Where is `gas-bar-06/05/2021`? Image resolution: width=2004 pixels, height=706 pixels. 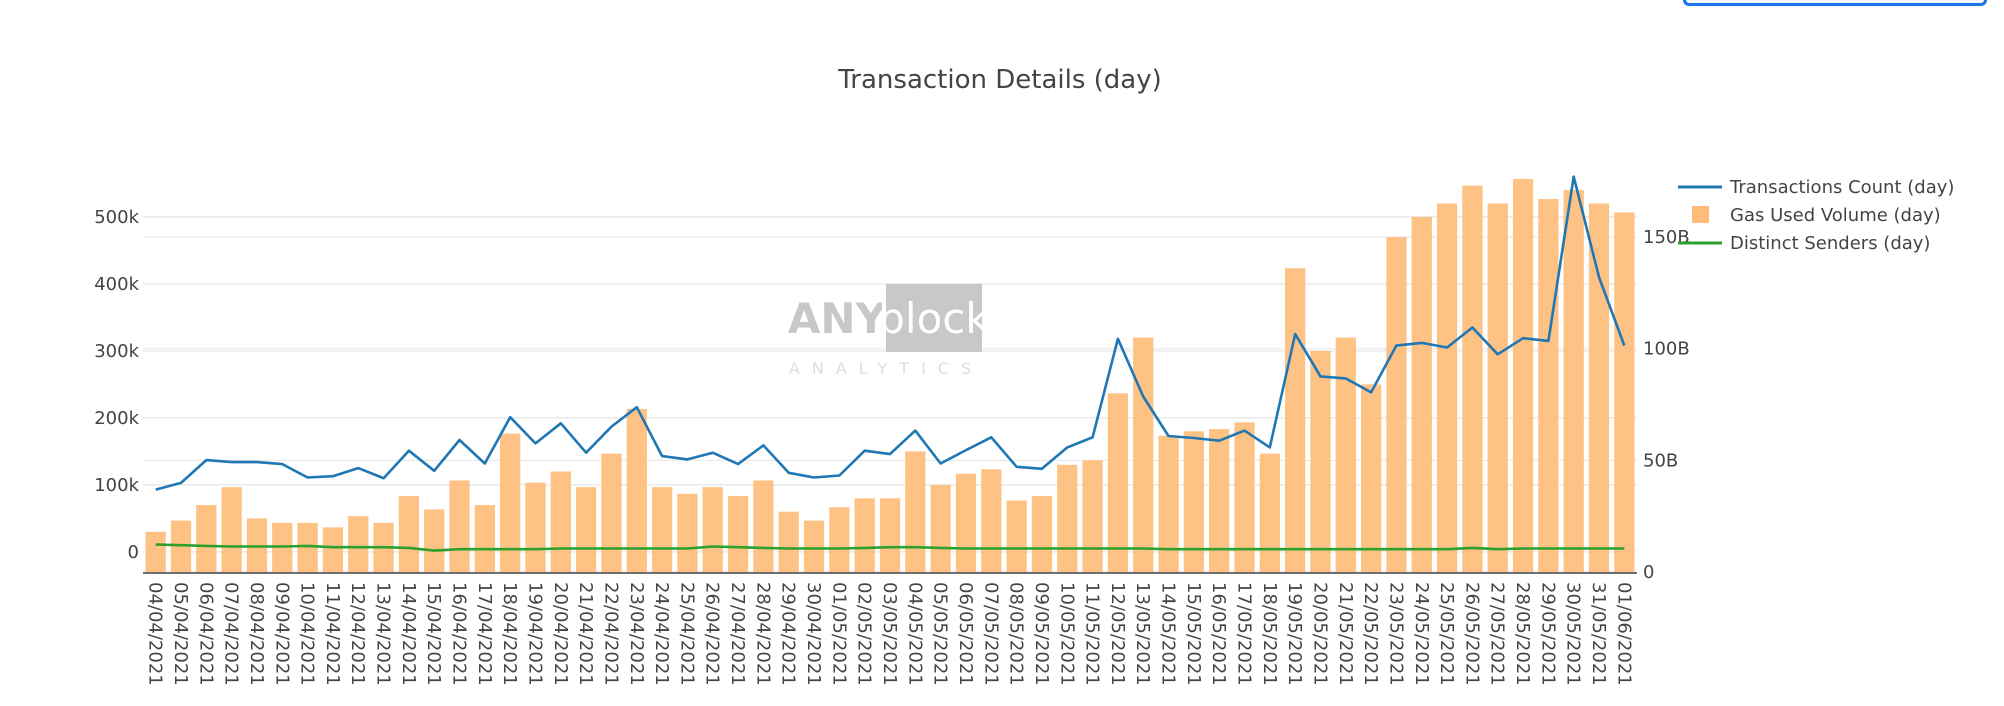 gas-bar-06/05/2021 is located at coordinates (966, 522).